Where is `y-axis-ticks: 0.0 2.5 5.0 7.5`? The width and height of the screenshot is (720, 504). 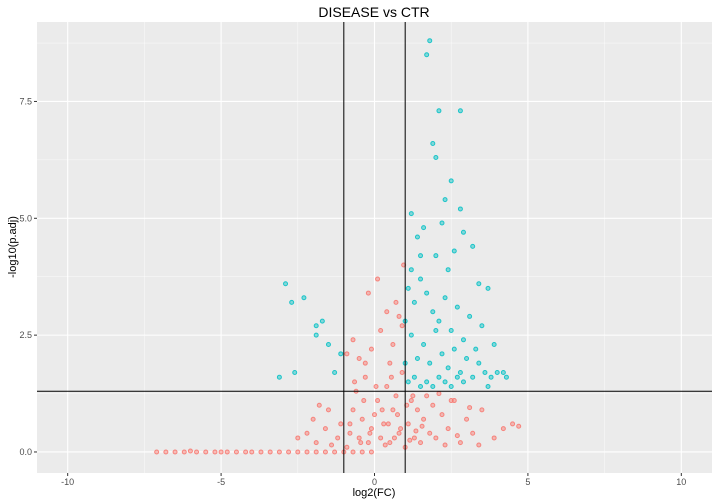
y-axis-ticks: 0.0 2.5 5.0 7.5 is located at coordinates (28, 276).